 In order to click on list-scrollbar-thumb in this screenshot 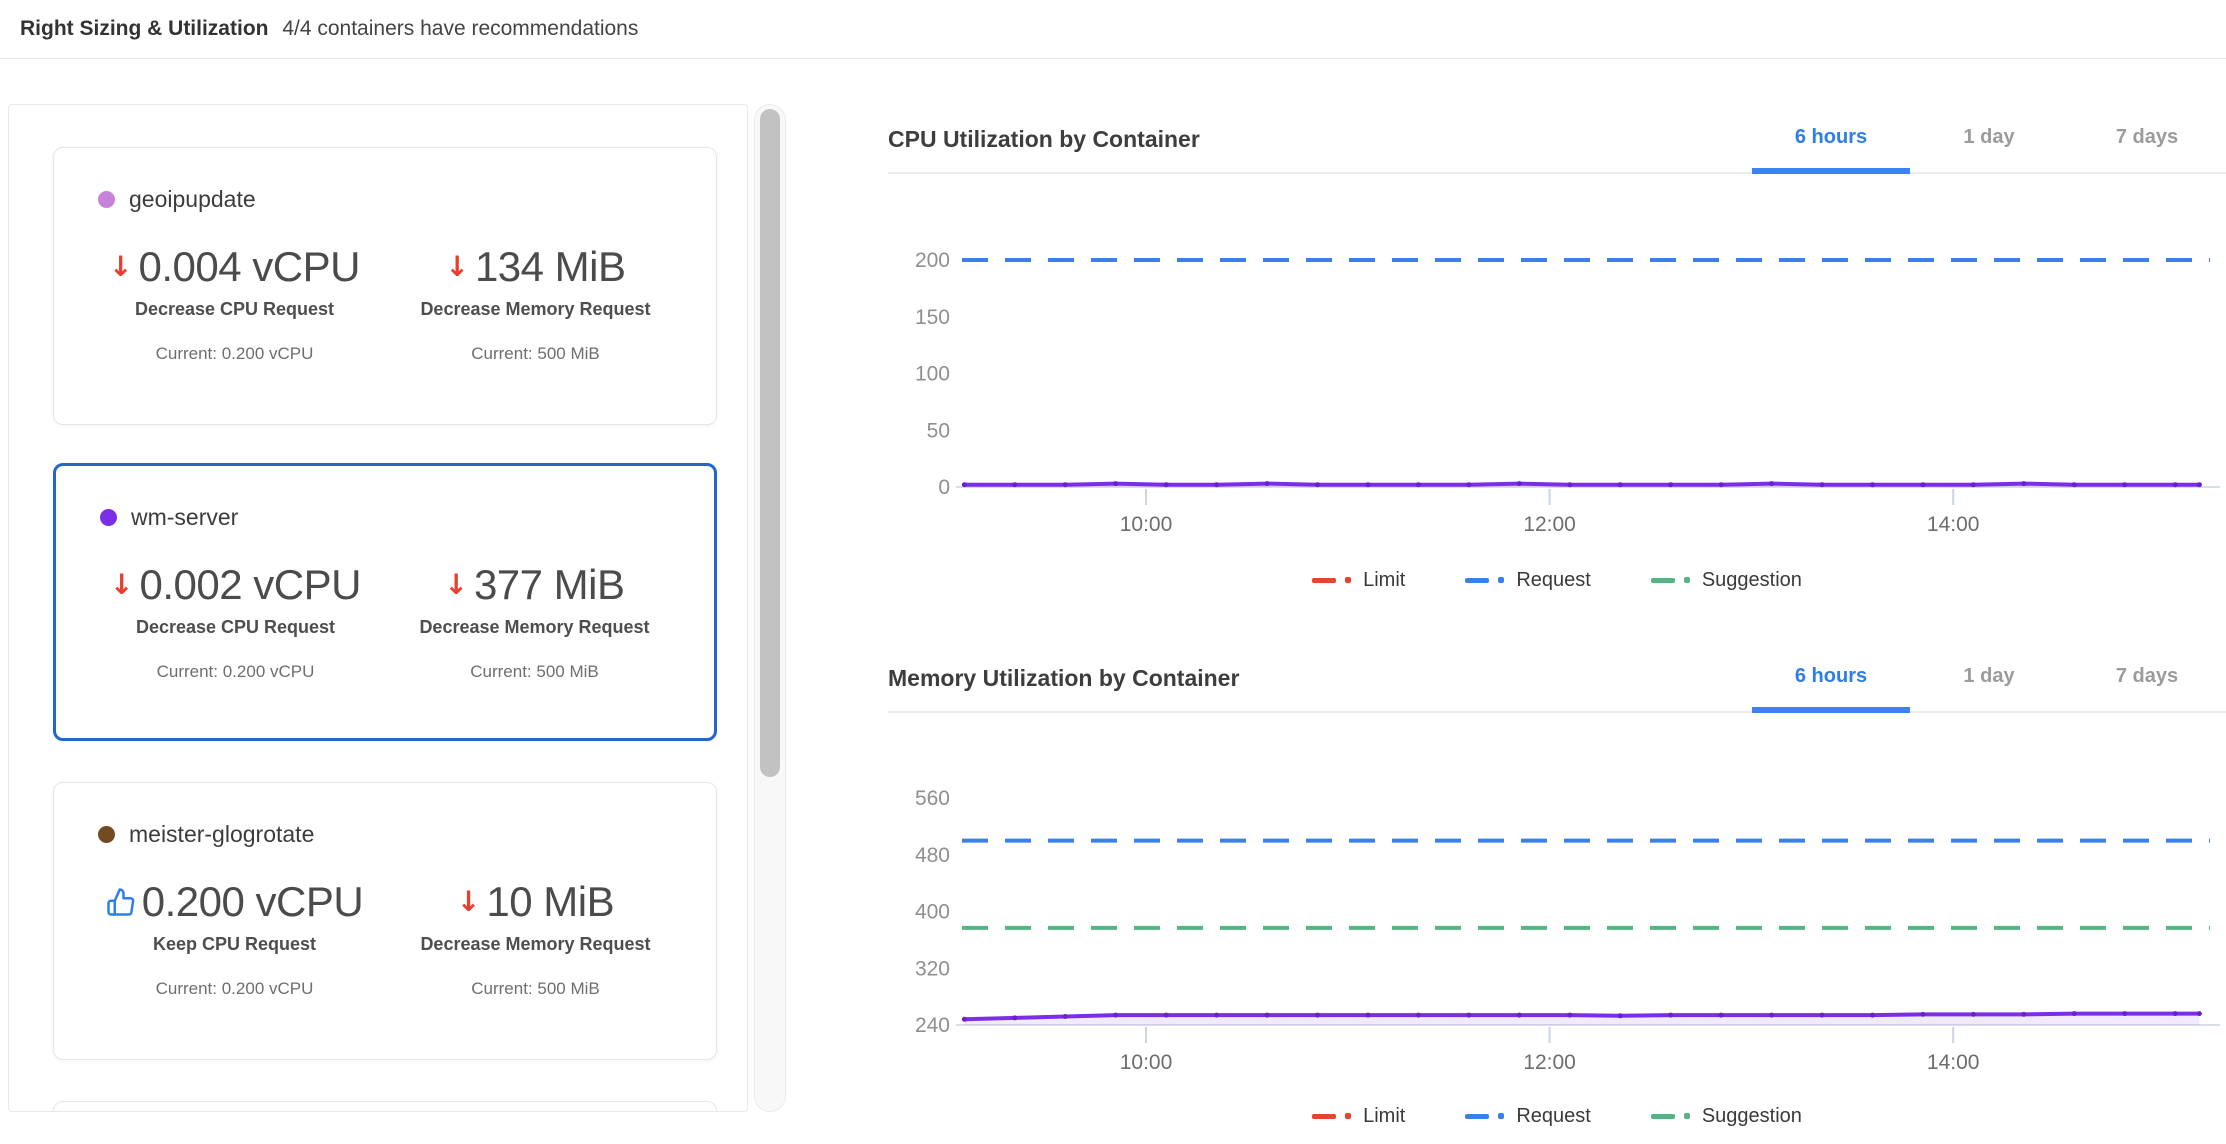, I will do `click(770, 443)`.